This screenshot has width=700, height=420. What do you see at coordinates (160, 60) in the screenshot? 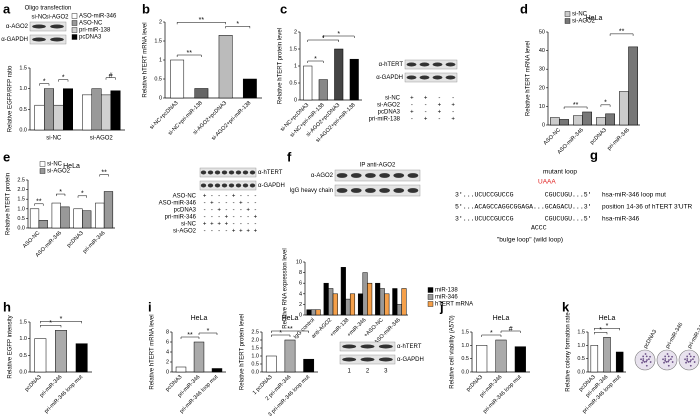
I see `y-tick-label: 1` at bounding box center [160, 60].